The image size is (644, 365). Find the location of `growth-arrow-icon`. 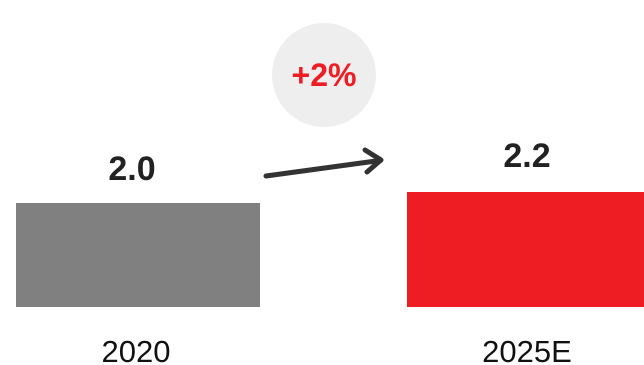

growth-arrow-icon is located at coordinates (323, 163).